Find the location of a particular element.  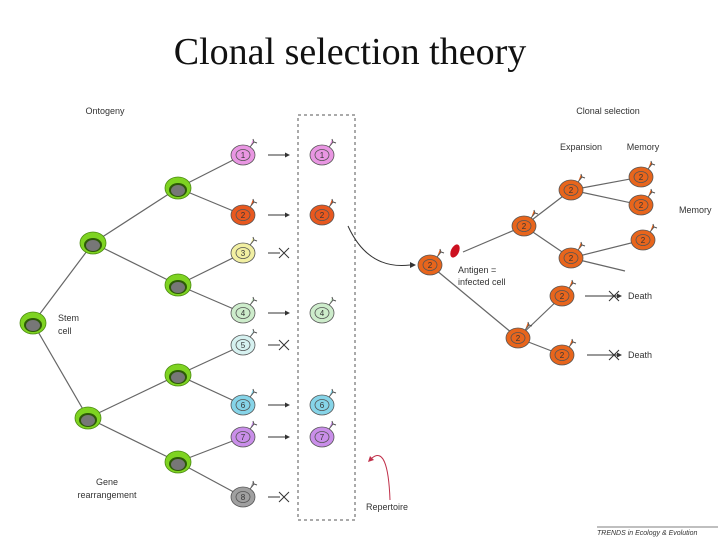

mature-lymphocyte-1: 1 is located at coordinates (244, 152).